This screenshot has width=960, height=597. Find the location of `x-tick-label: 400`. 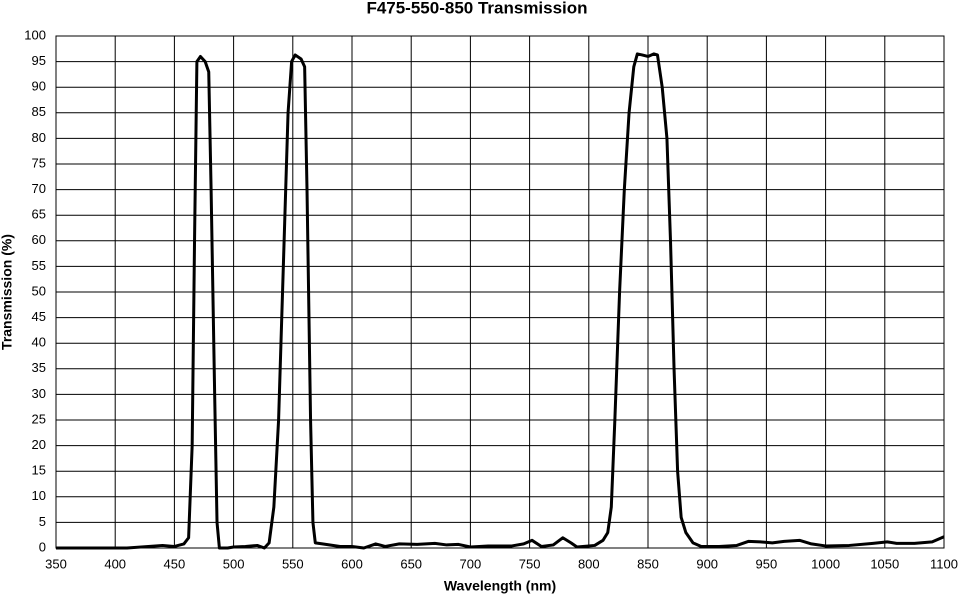

x-tick-label: 400 is located at coordinates (115, 563).